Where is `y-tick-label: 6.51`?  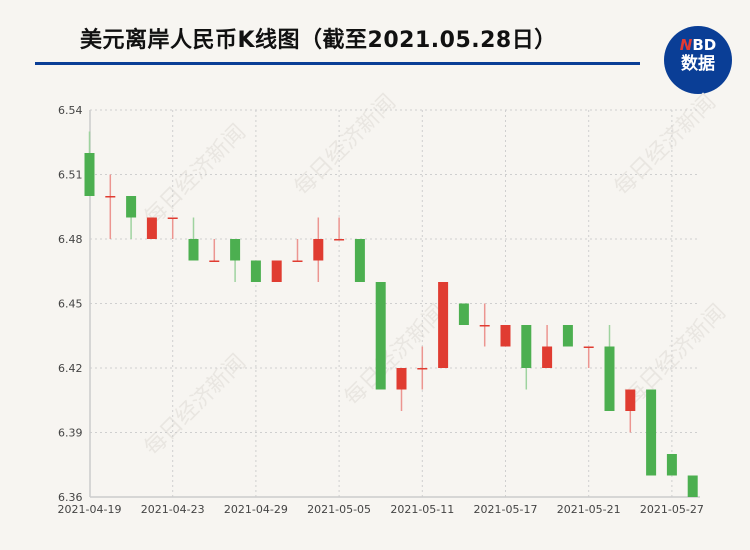
y-tick-label: 6.51 is located at coordinates (70, 175).